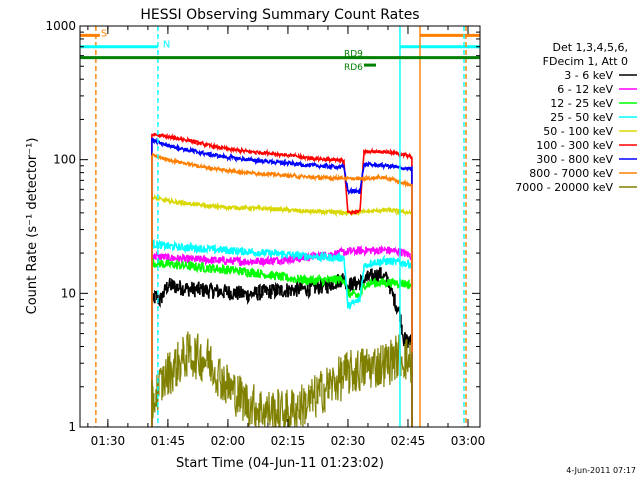 This screenshot has height=480, width=640. Describe the element at coordinates (468, 441) in the screenshot. I see `x-tick-label: 03:00` at that location.